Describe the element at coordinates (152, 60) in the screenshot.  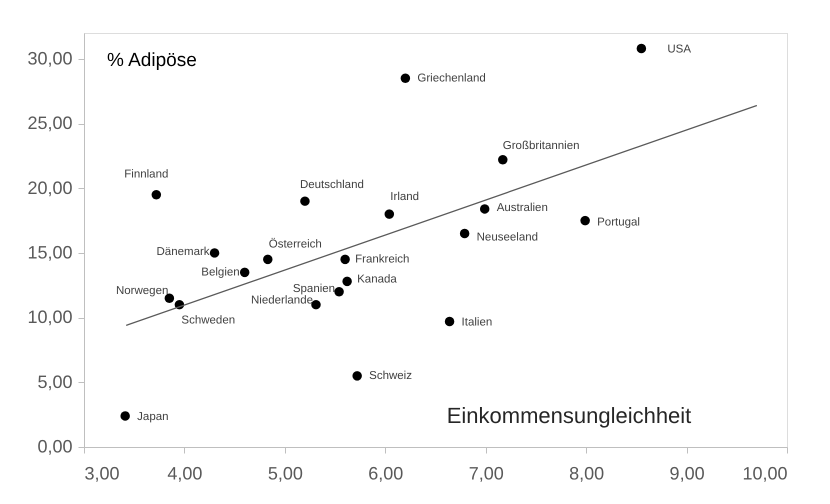
I see `y-axis-title: % Adipöse` at that location.